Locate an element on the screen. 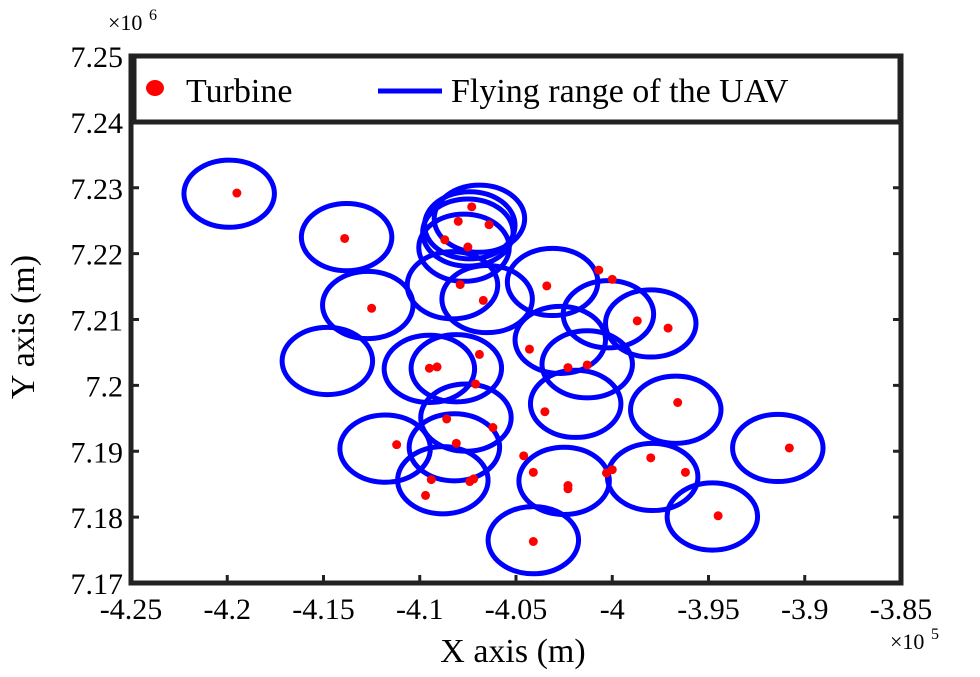  x-tick-label: -3.85 is located at coordinates (901, 609).